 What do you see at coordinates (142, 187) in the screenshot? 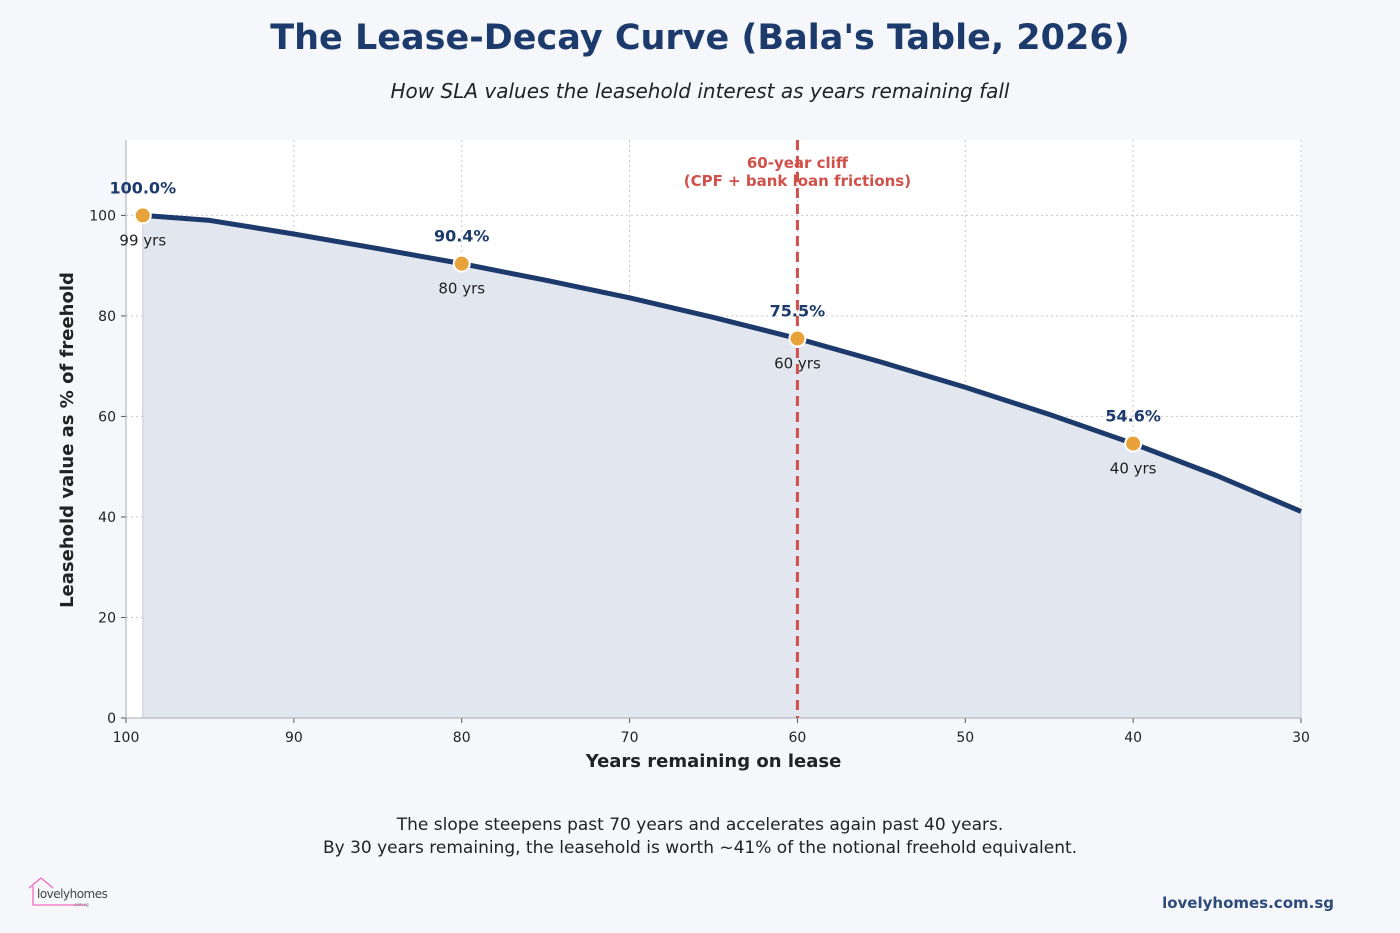
I see `data-label-value: 100.0%` at bounding box center [142, 187].